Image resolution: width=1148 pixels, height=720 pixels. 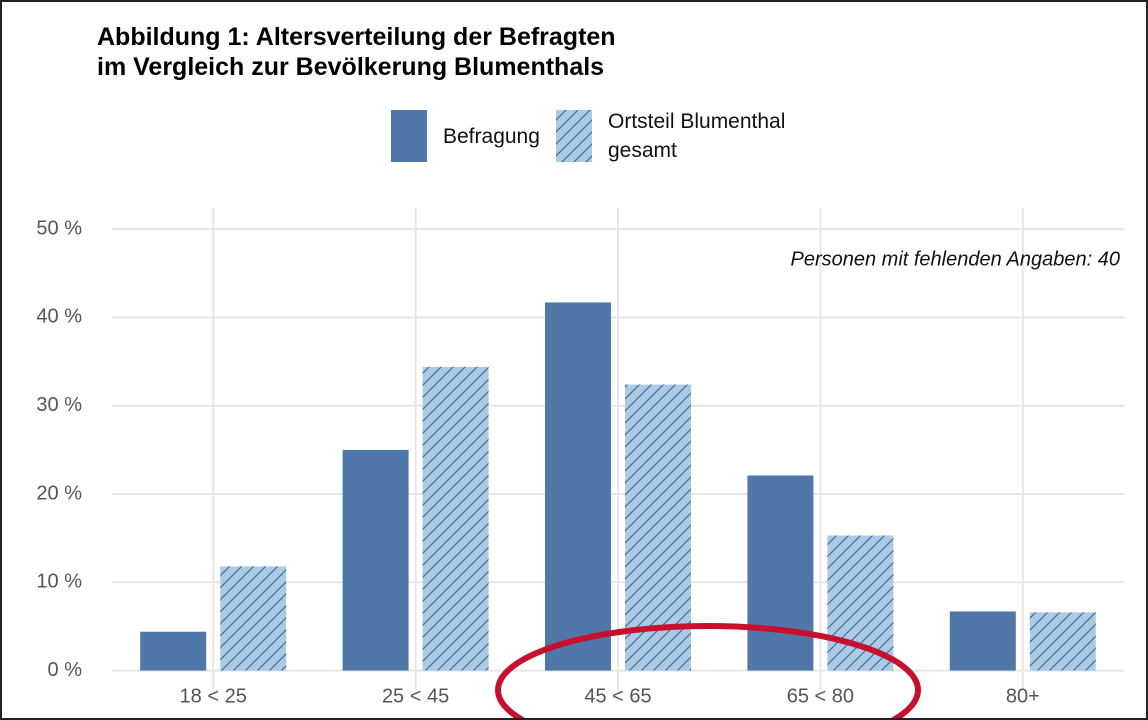 I want to click on legend-label: Ortsteil Blumenthal gesamt, so click(x=697, y=136).